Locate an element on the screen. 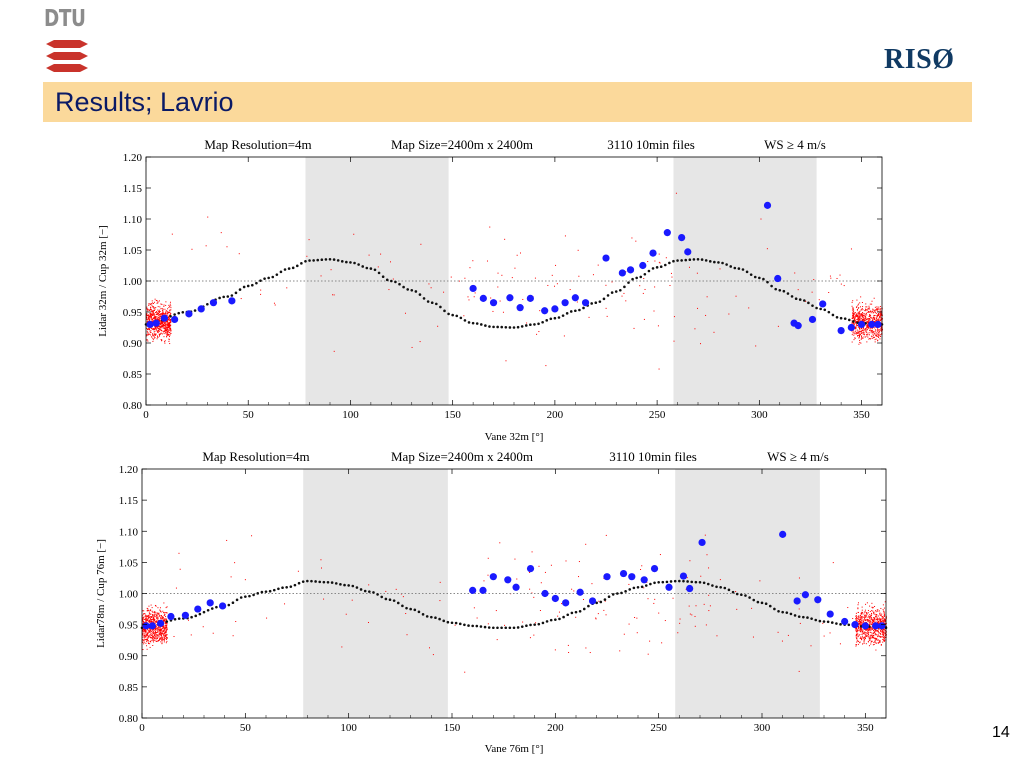 The image size is (1024, 768). binned-point is located at coordinates (669, 587).